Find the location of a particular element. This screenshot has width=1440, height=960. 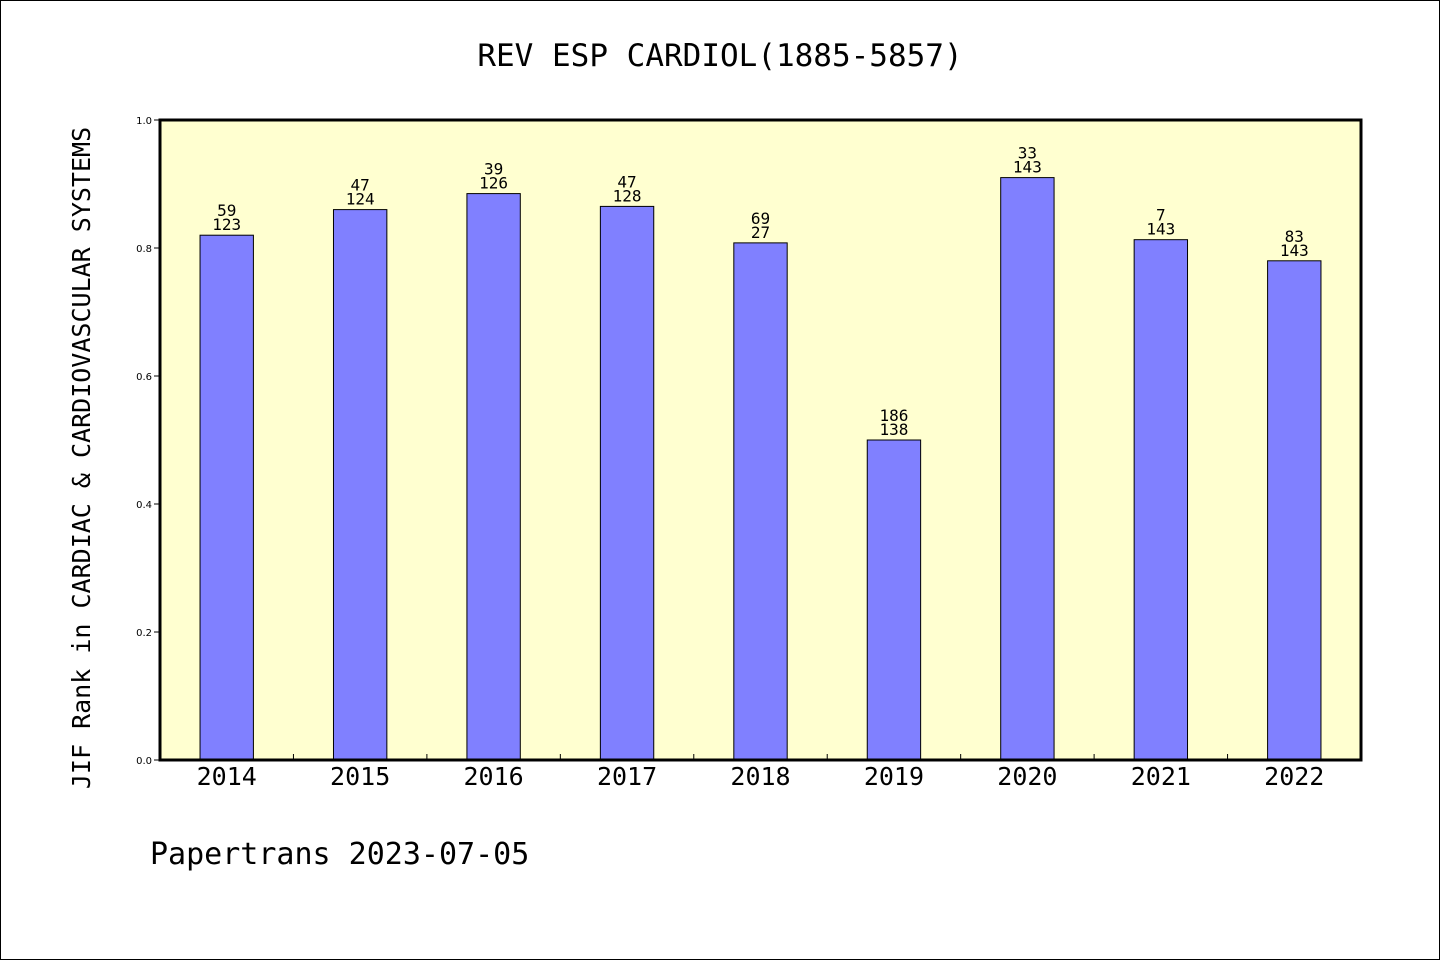

x-tick-label: 2019 is located at coordinates (894, 776).